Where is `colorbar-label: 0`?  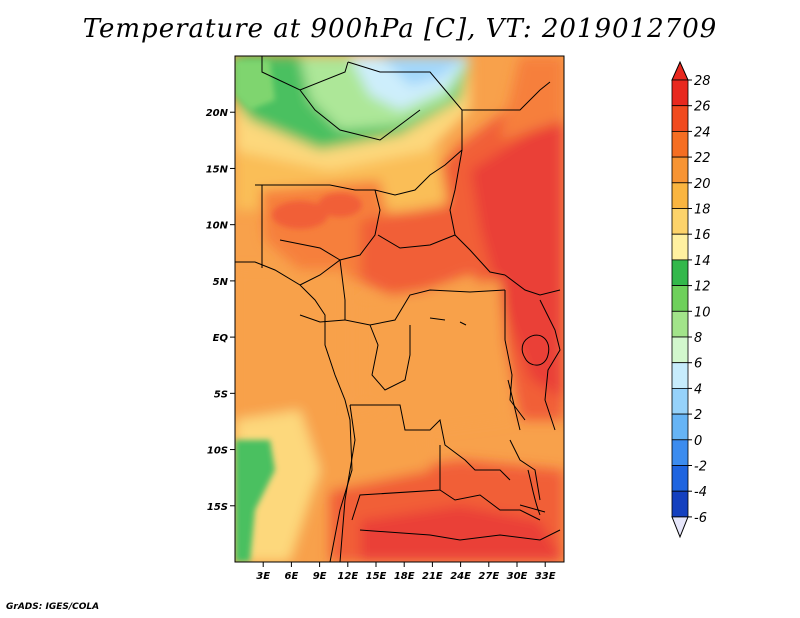
colorbar-label: 0 is located at coordinates (698, 441).